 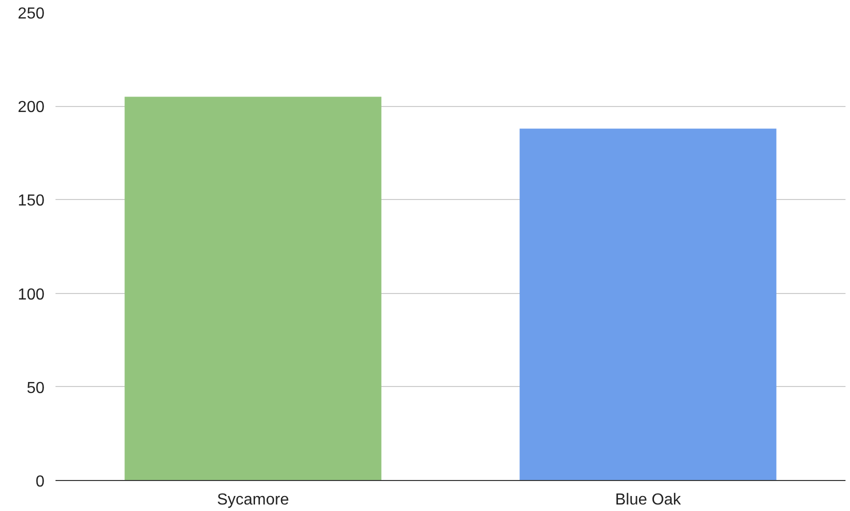 What do you see at coordinates (648, 500) in the screenshot?
I see `x-tick-label: Blue Oak` at bounding box center [648, 500].